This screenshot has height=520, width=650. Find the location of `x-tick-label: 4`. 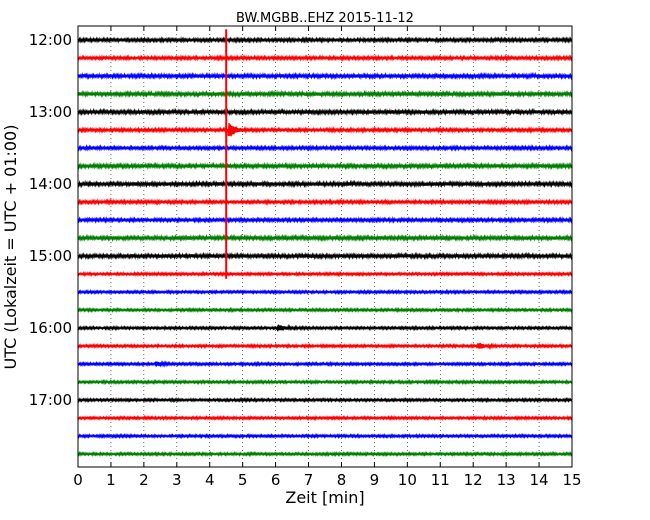

x-tick-label: 4 is located at coordinates (210, 480).